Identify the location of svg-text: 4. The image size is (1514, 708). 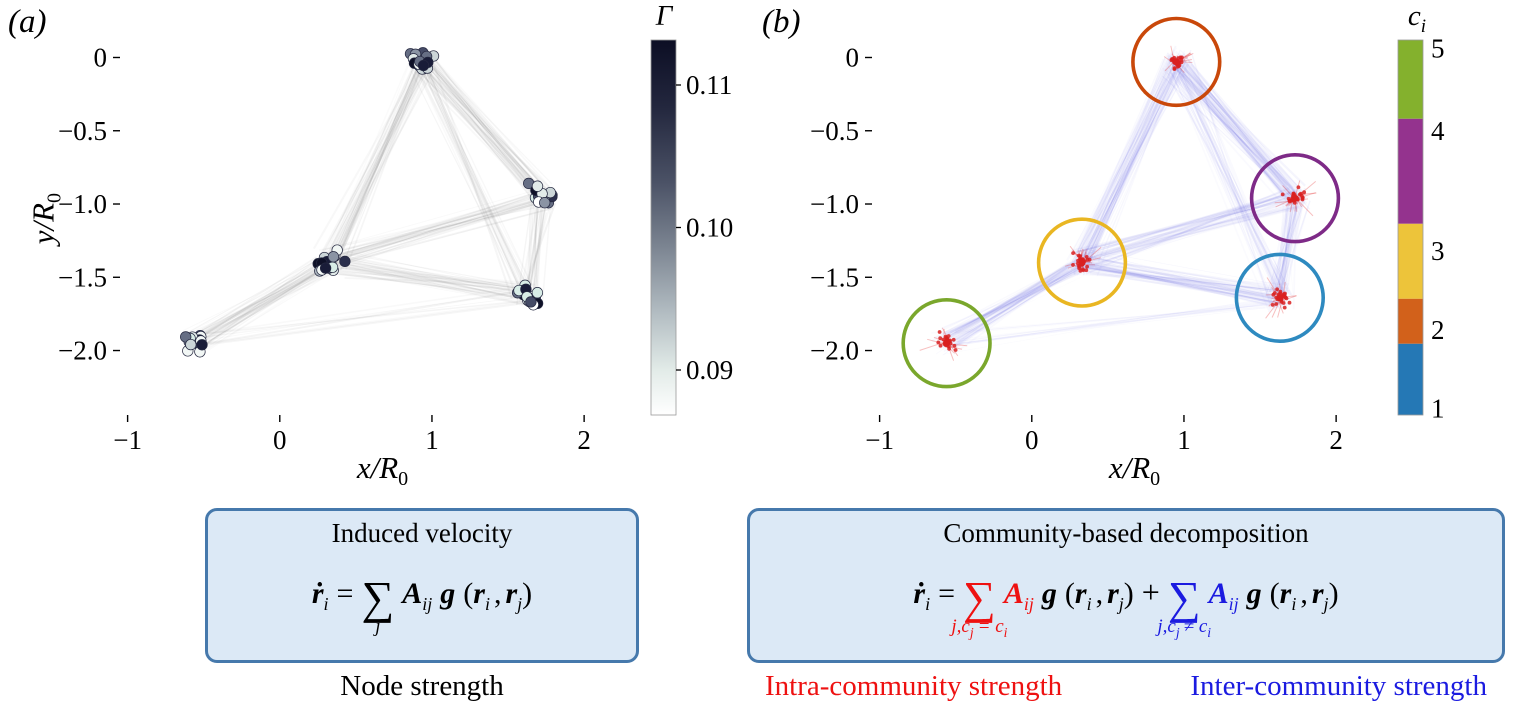
(1438, 131).